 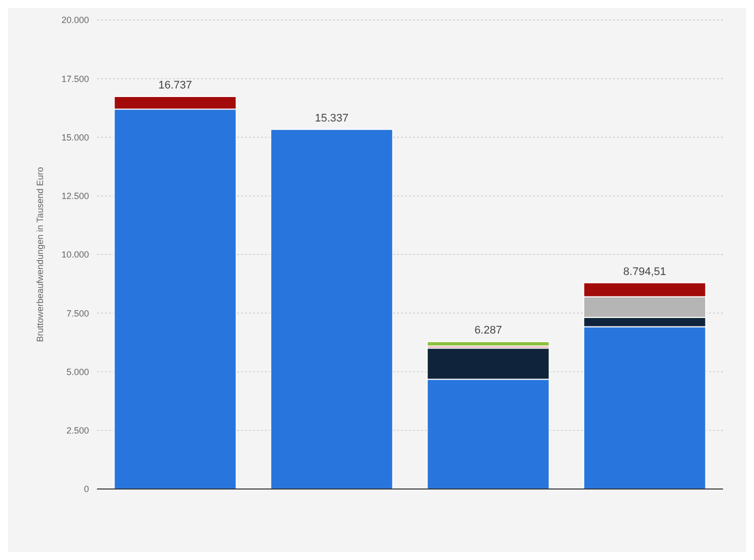 I want to click on total-label: 15.337, so click(x=331, y=118).